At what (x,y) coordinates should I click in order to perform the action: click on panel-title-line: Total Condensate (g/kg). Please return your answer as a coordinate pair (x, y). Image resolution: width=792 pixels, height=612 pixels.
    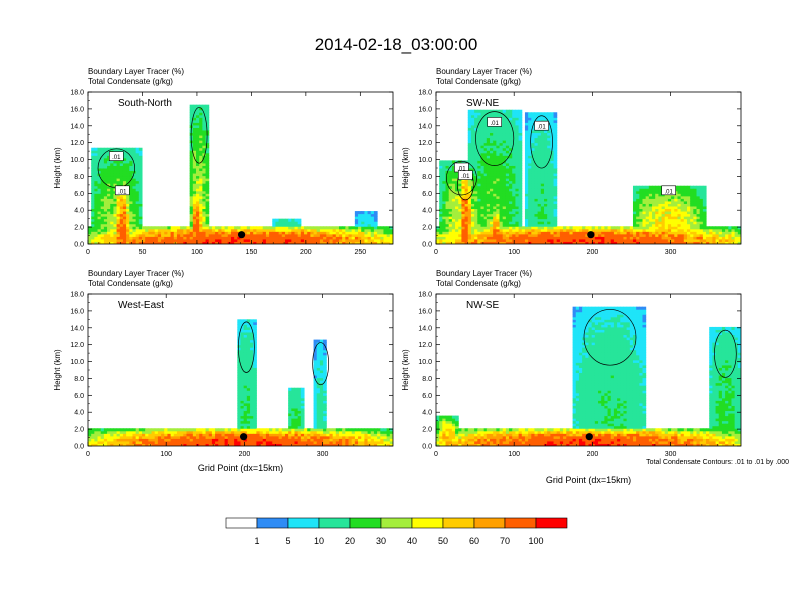
    Looking at the image, I should click on (478, 81).